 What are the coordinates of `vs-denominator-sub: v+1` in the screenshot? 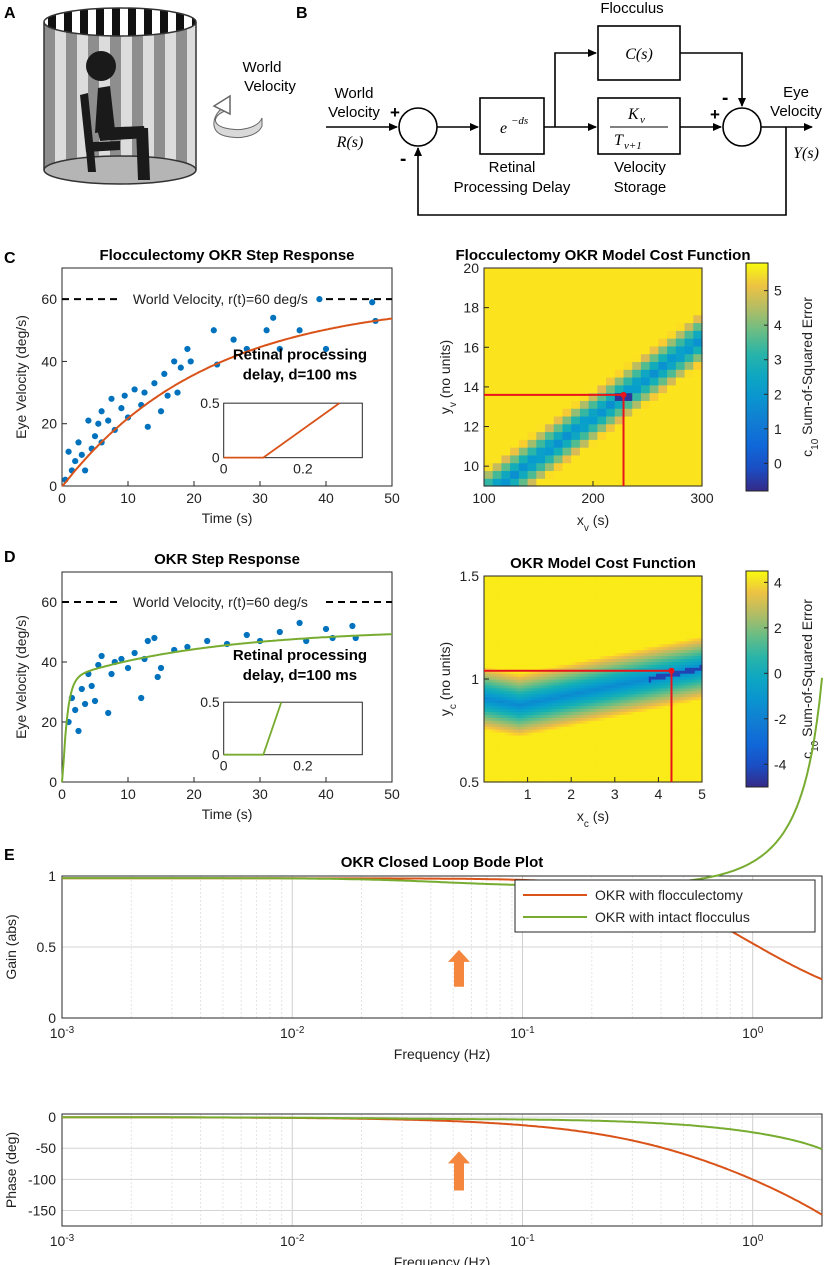 It's located at (633, 146).